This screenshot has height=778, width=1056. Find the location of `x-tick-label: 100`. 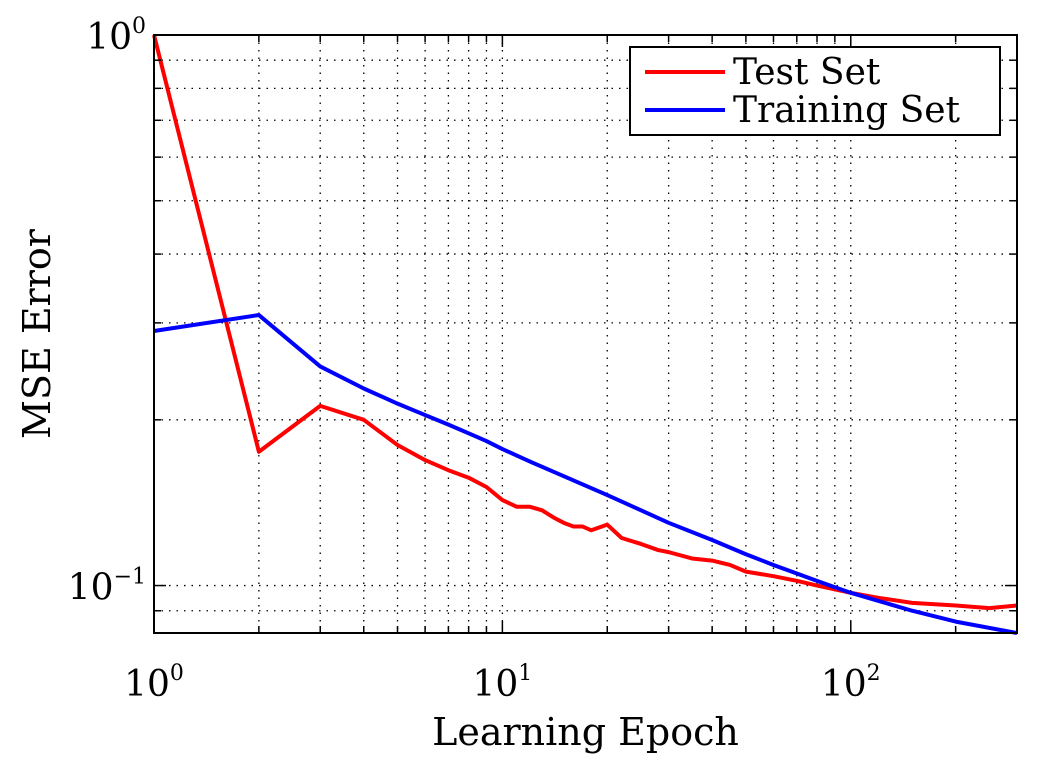

x-tick-label: 100 is located at coordinates (154, 683).